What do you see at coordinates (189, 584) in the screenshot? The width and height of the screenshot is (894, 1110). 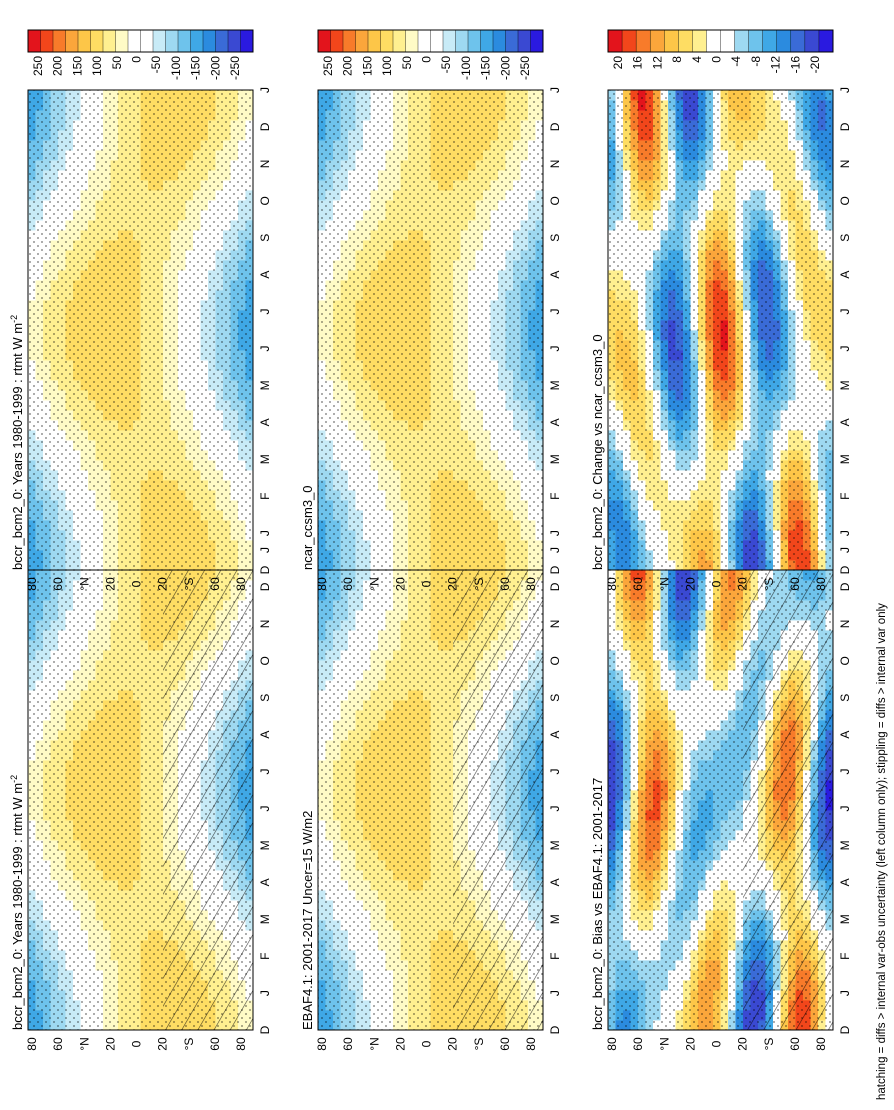 I see `lat-tick-label: °S` at bounding box center [189, 584].